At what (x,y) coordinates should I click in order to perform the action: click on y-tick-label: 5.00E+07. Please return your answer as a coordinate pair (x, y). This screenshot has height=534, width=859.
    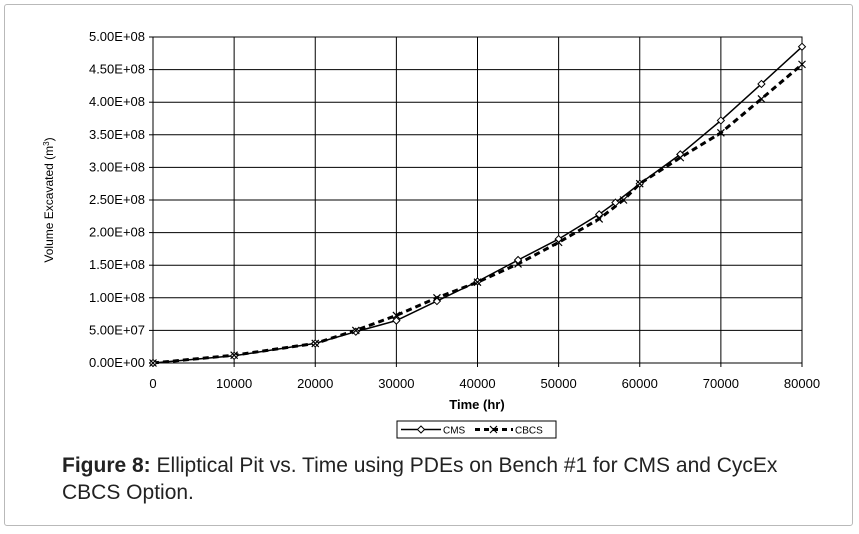
    Looking at the image, I should click on (117, 329).